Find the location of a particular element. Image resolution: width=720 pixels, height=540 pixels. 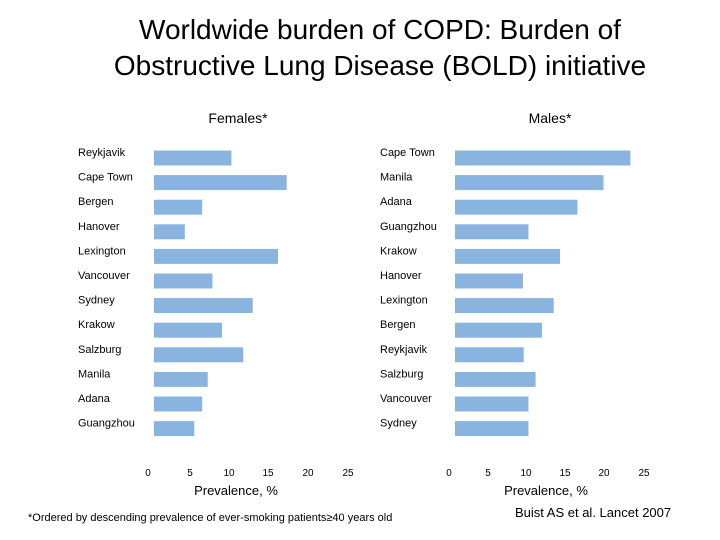

females-x-tick-label: 0 is located at coordinates (148, 473).